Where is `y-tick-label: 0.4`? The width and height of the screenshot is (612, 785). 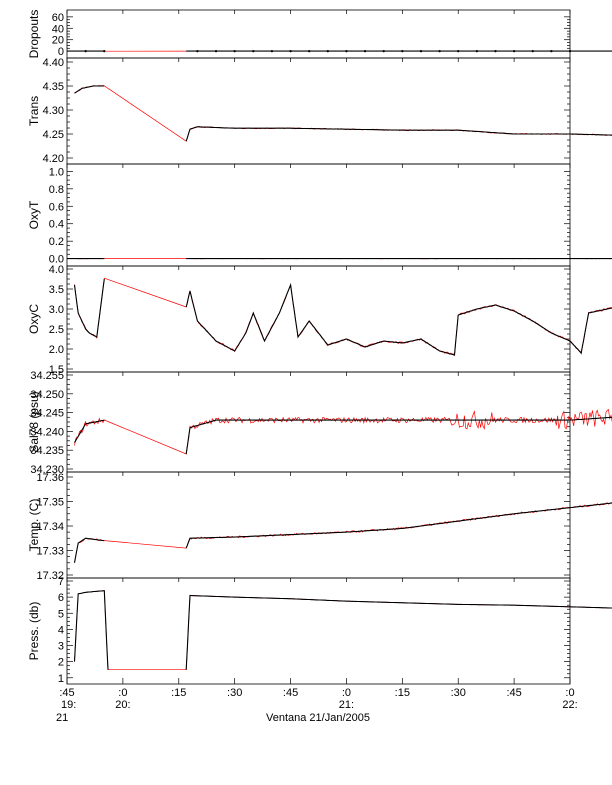
y-tick-label: 0.4 is located at coordinates (56, 225).